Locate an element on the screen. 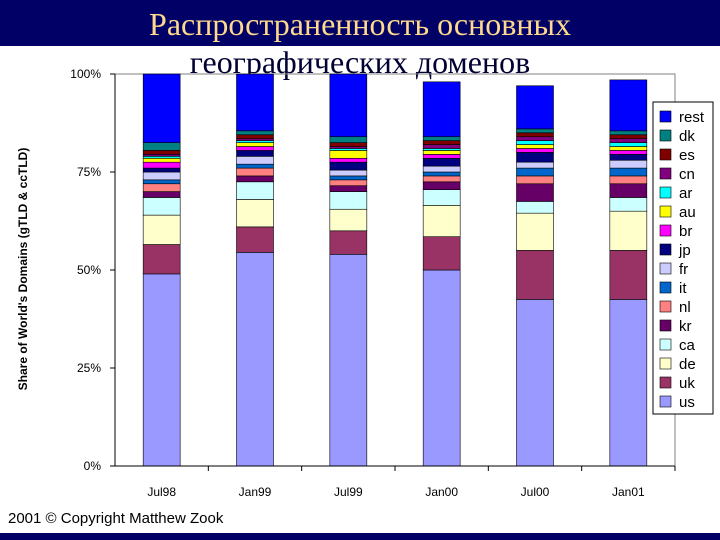 The height and width of the screenshot is (540, 720). slide-title-line1: Распространенность основных is located at coordinates (360, 24).